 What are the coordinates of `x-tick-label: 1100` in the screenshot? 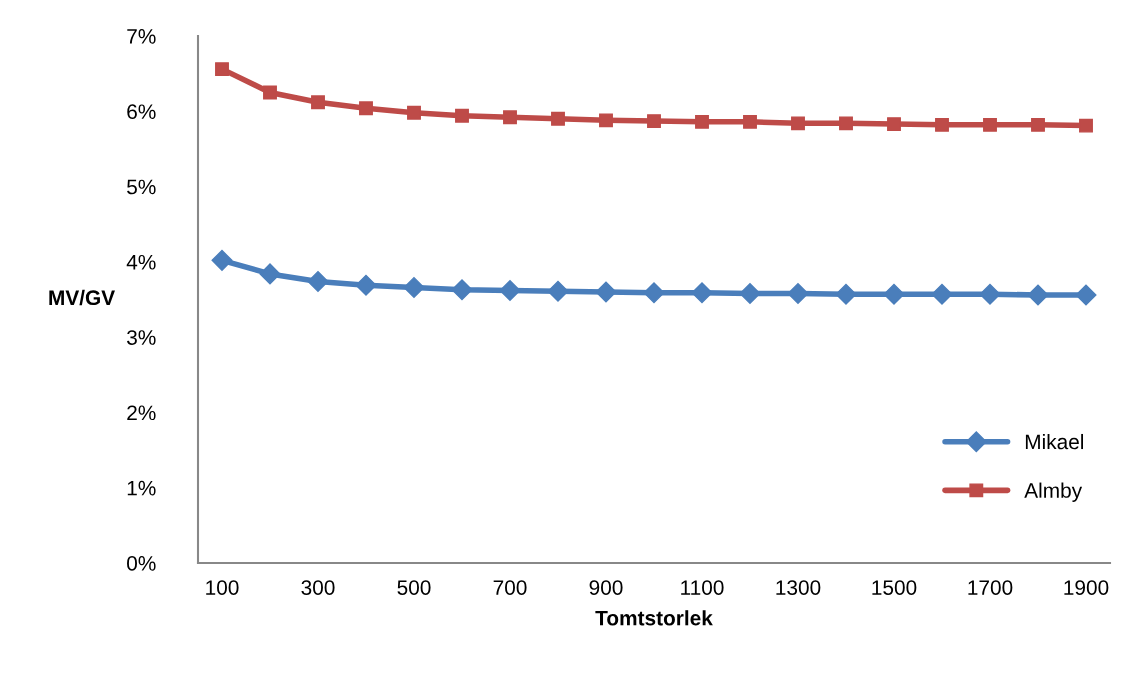 It's located at (702, 587).